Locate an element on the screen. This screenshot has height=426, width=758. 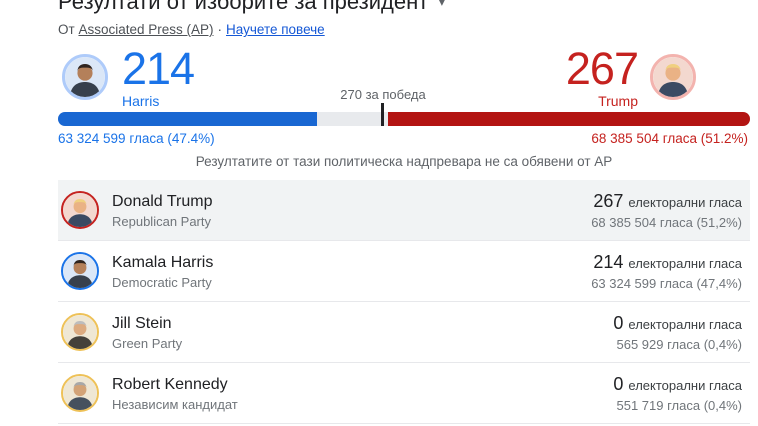
candidate-name: Jill Stein is located at coordinates (142, 323).